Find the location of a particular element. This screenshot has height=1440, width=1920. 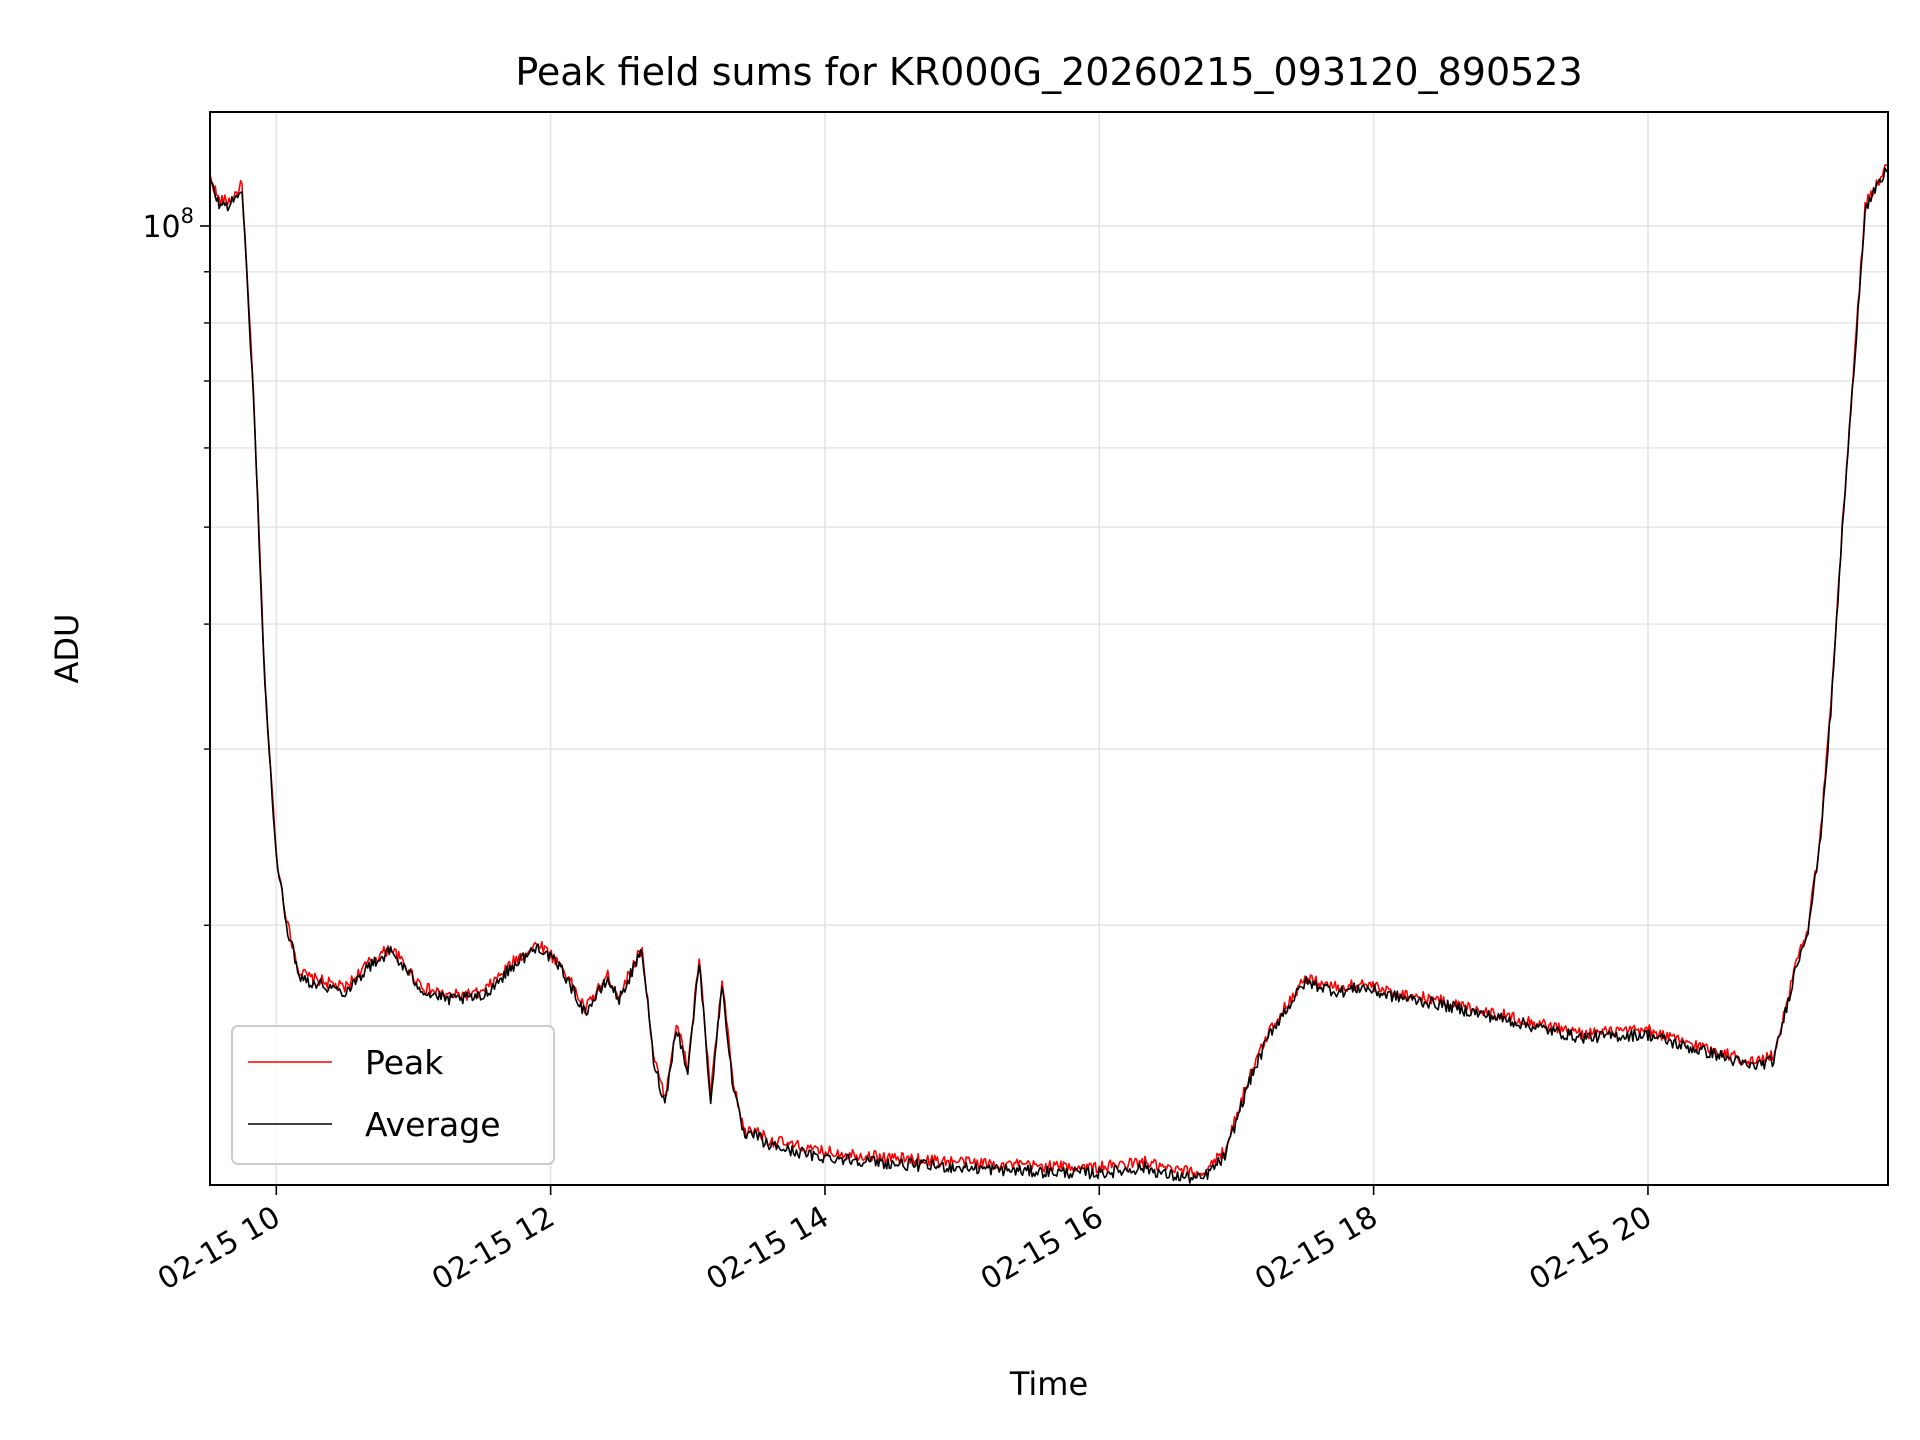

legend: Peak Average is located at coordinates (393, 1095).